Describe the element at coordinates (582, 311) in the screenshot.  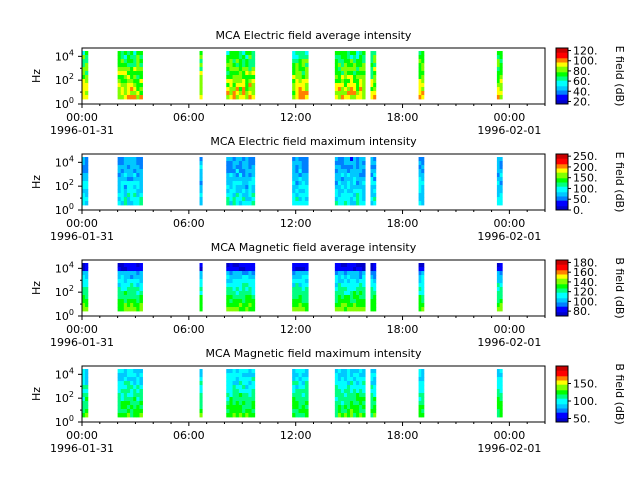
I see `colorbar-tick-label: 80.` at that location.